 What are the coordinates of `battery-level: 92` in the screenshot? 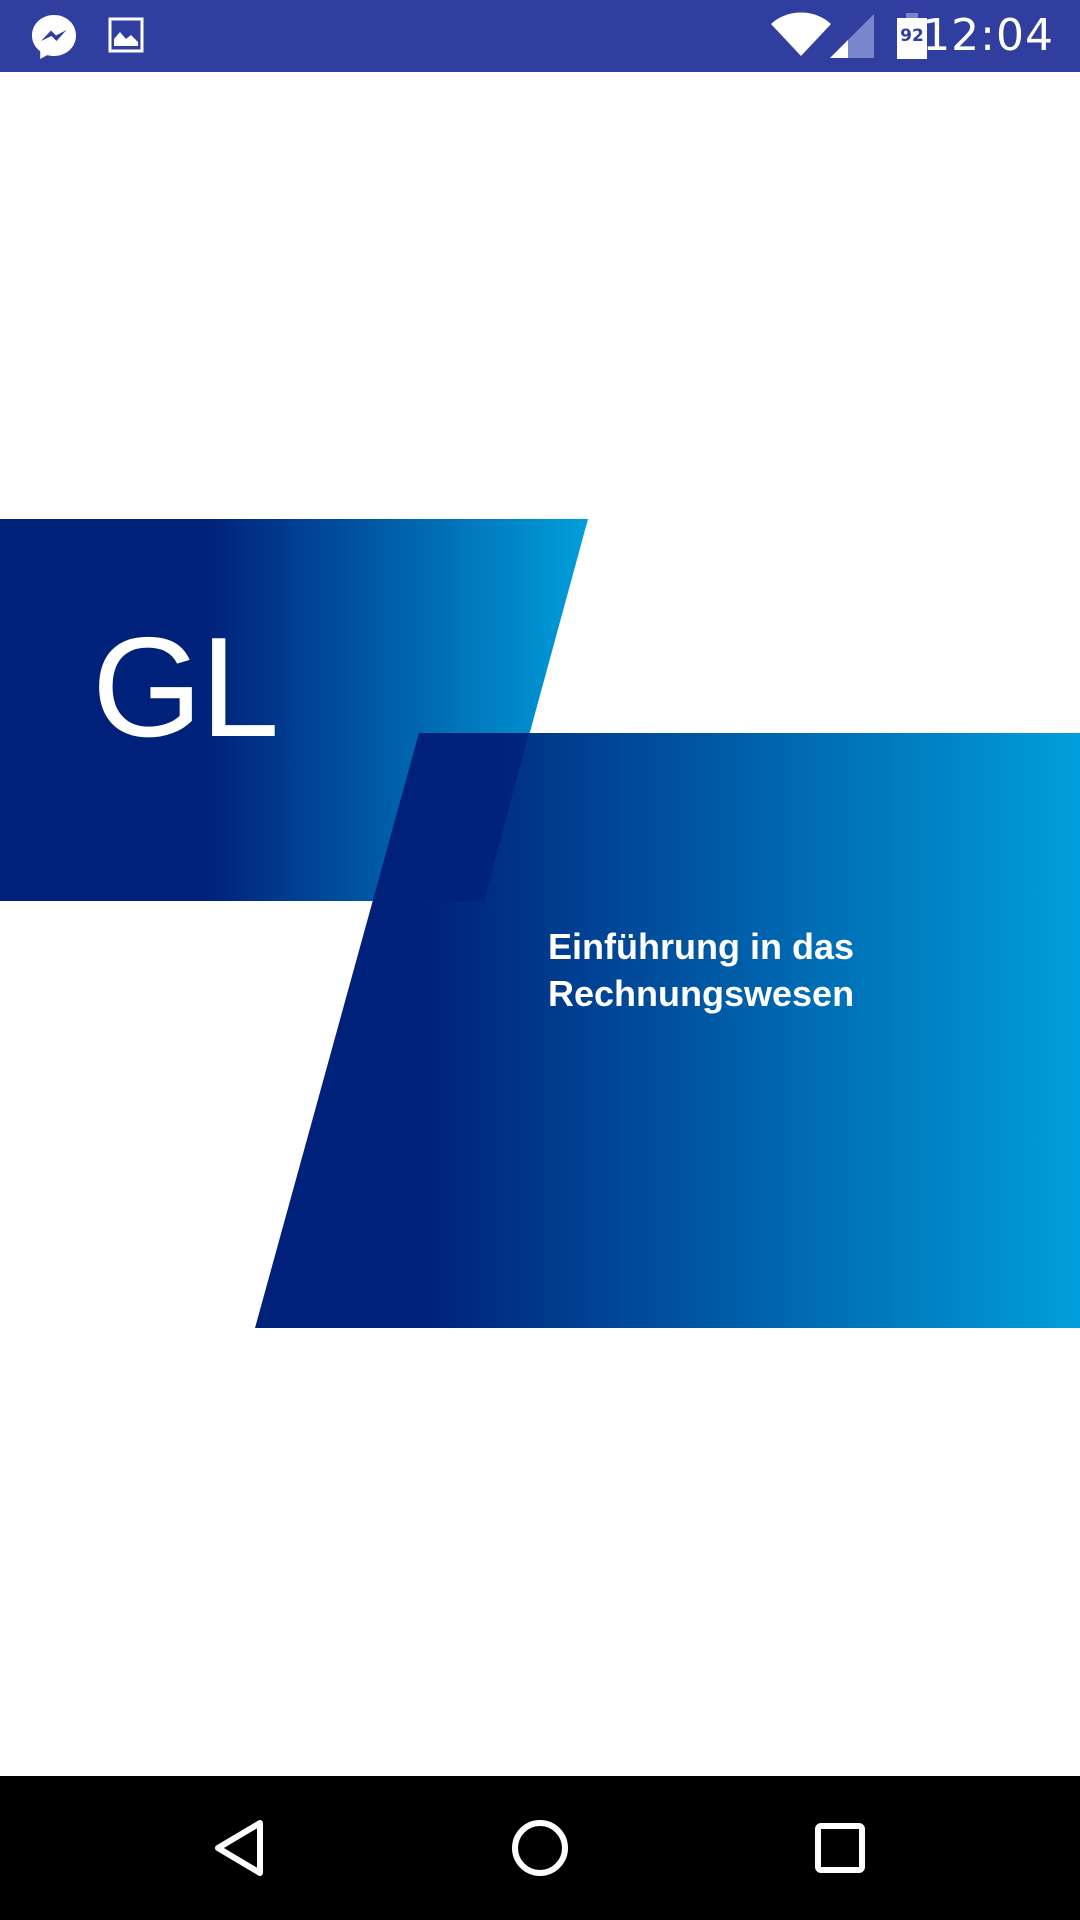 It's located at (912, 36).